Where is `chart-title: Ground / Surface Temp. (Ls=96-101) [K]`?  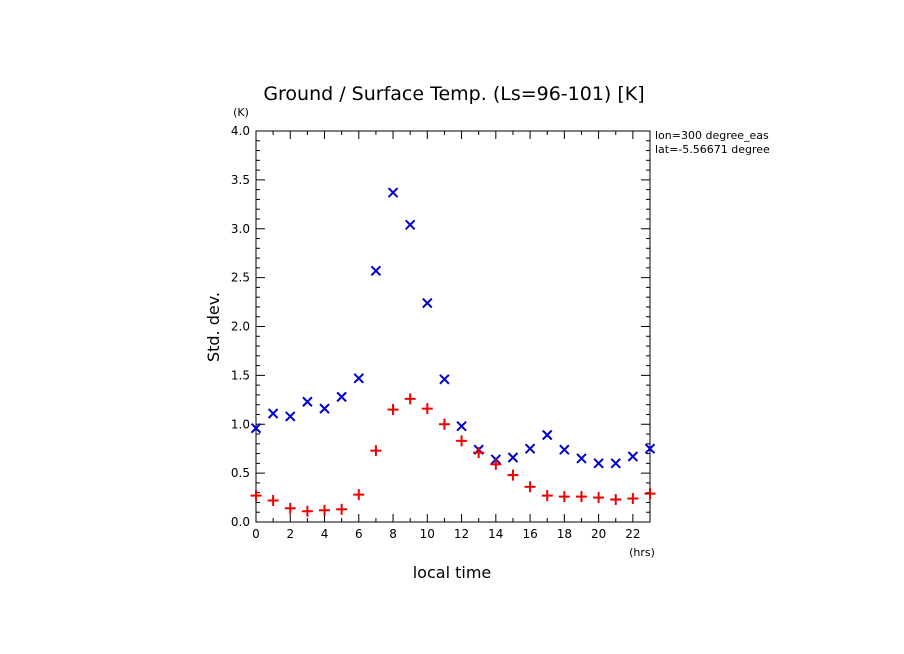
chart-title: Ground / Surface Temp. (Ls=96-101) [K] is located at coordinates (453, 94).